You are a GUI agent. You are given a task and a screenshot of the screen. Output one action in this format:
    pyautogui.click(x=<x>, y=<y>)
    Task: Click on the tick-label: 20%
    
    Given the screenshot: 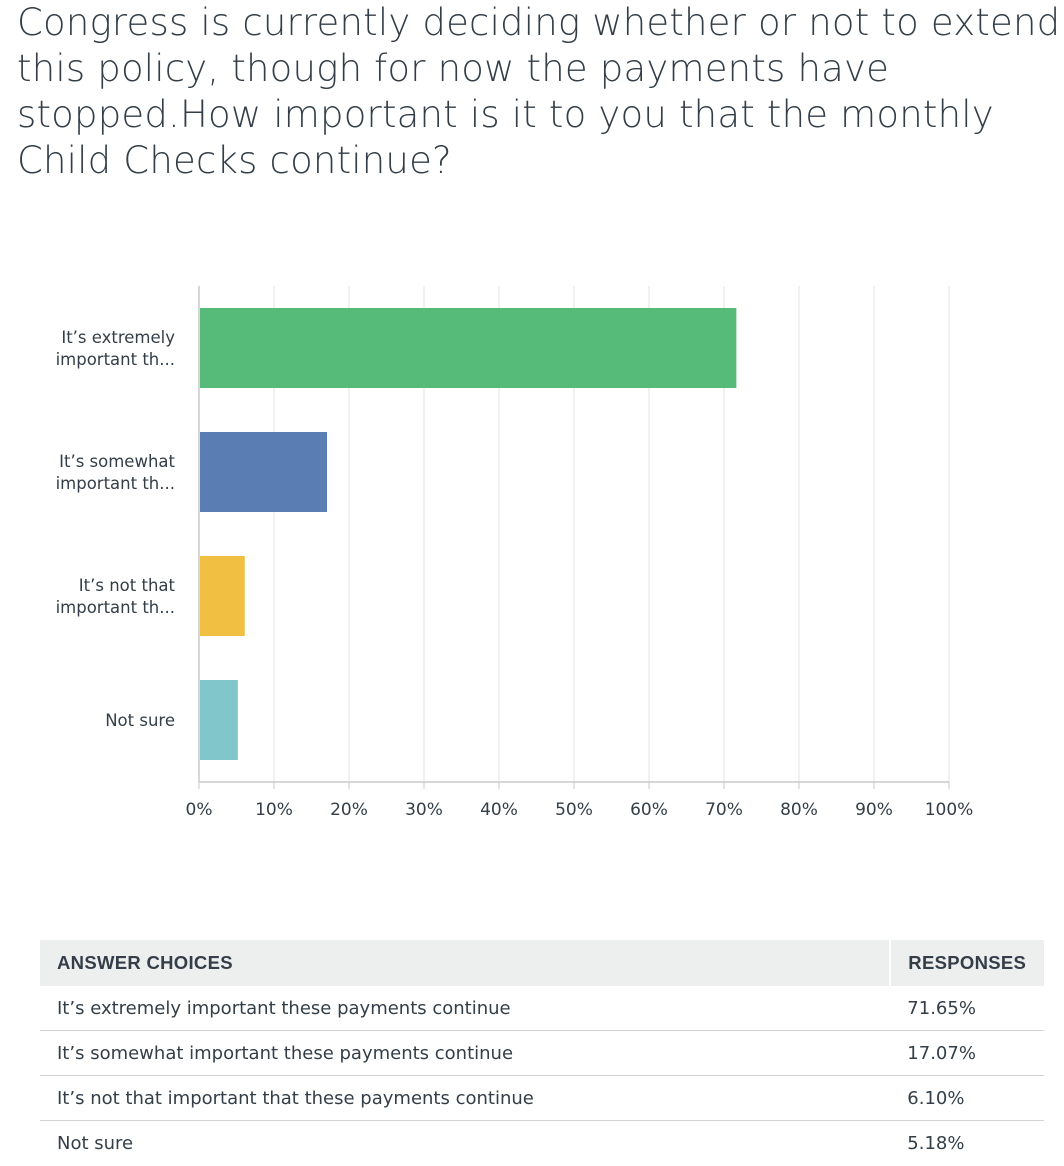 What is the action you would take?
    pyautogui.click(x=349, y=810)
    